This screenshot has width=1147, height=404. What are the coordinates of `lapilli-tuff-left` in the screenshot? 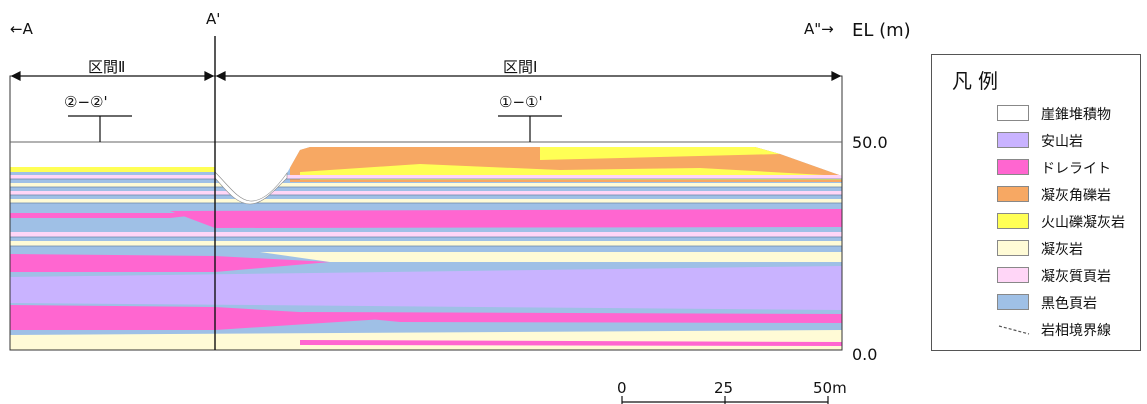 It's located at (112, 169).